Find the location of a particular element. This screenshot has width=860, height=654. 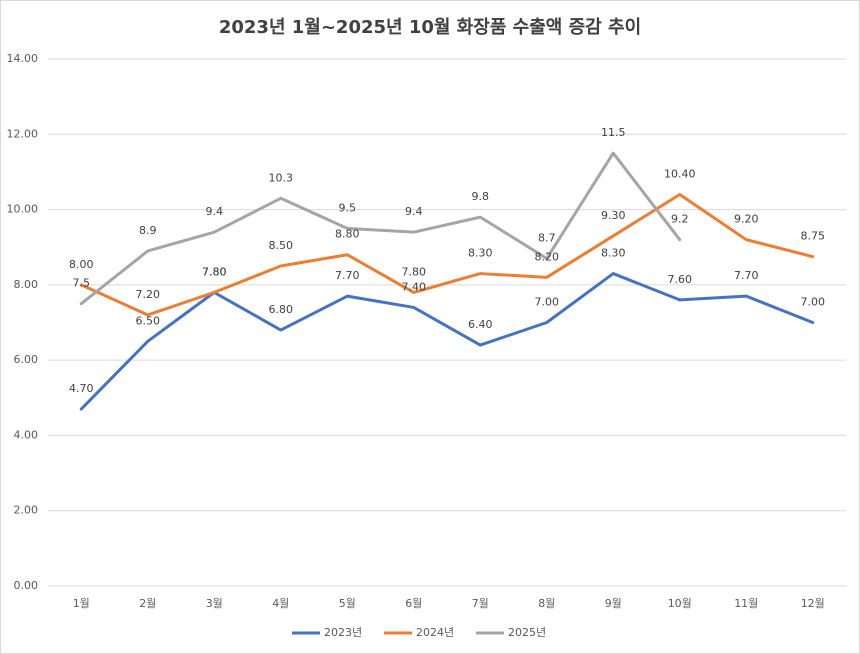

data-label: 8.50 is located at coordinates (281, 245).